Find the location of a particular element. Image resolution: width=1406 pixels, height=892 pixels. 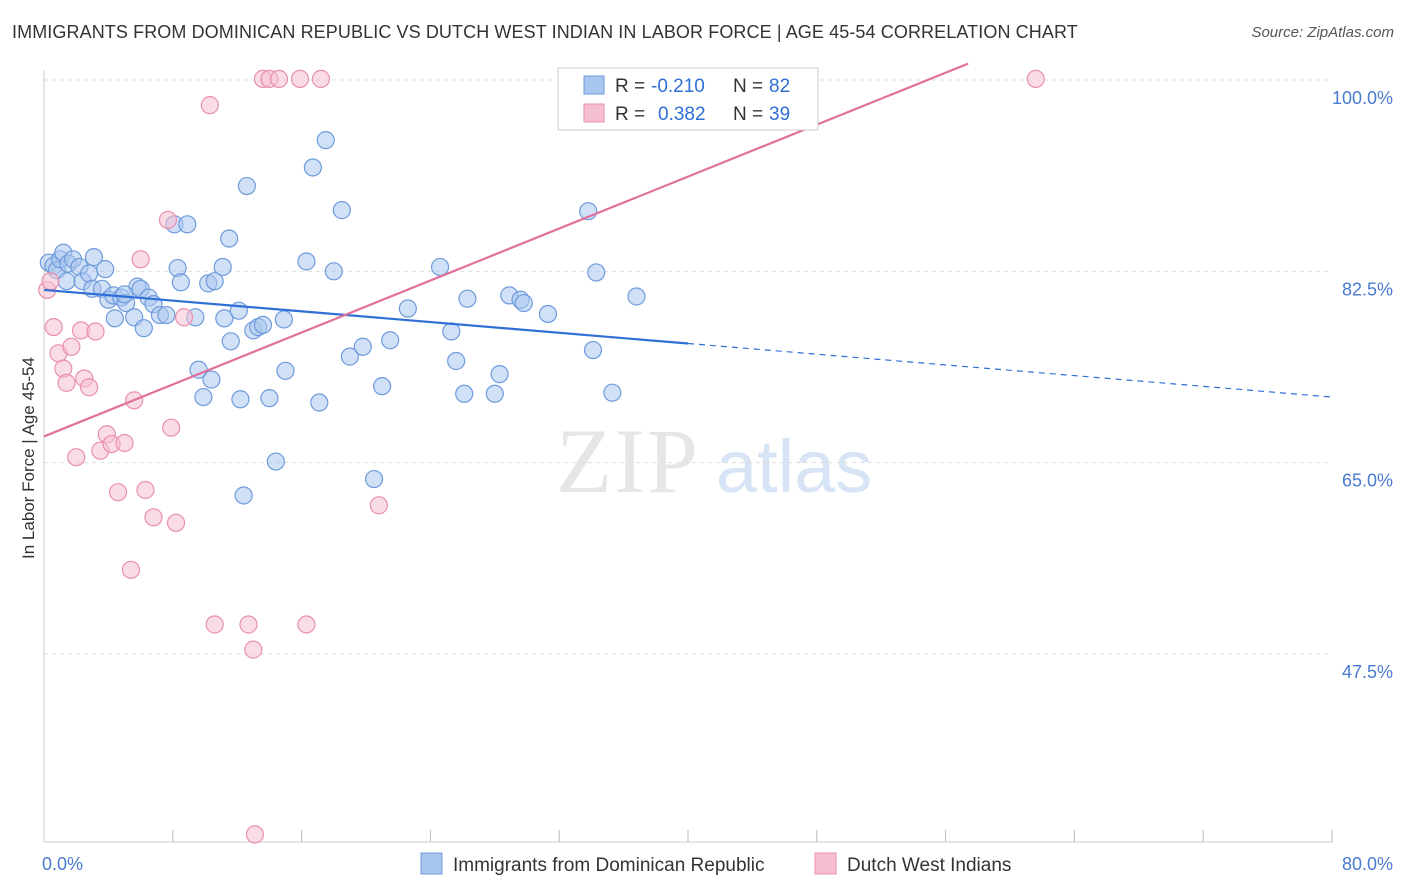

watermark-atlas: atlas is located at coordinates (794, 466).